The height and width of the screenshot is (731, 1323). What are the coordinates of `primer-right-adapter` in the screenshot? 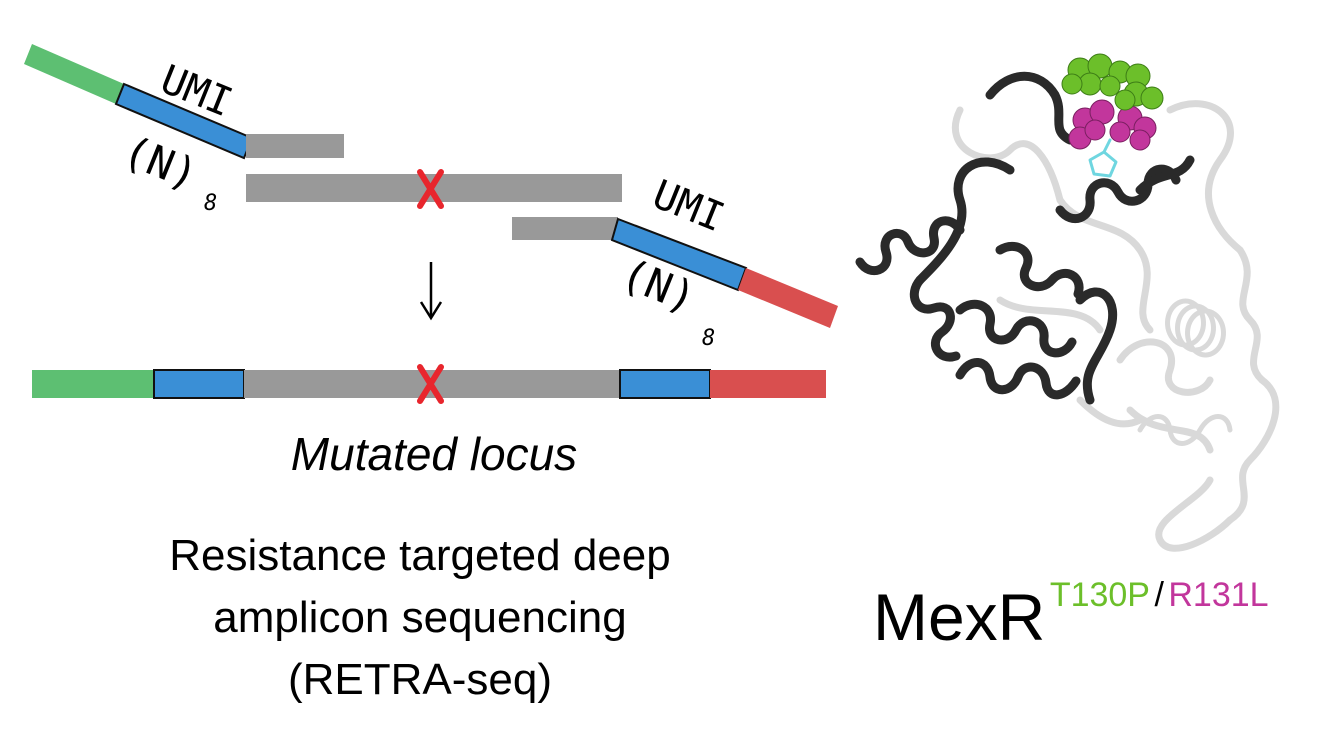 It's located at (788, 298).